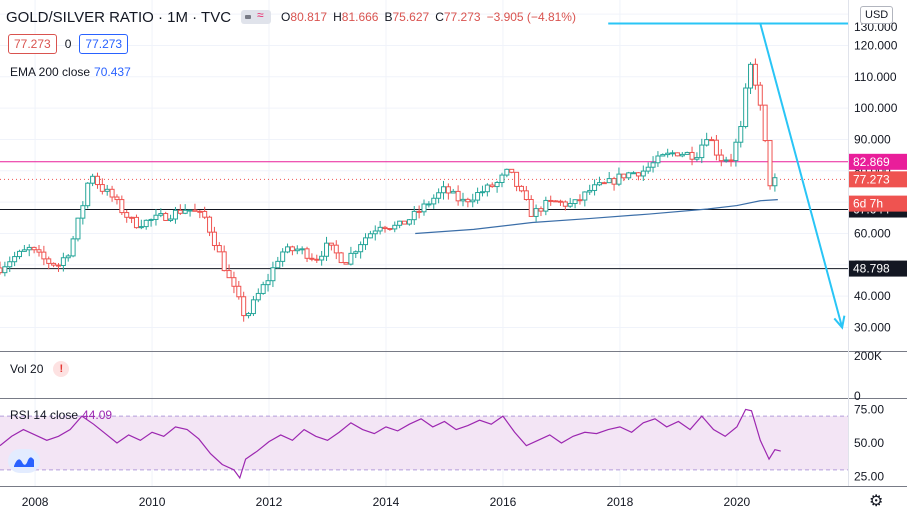 This screenshot has width=907, height=515. I want to click on bid-price: 77.273, so click(32, 44).